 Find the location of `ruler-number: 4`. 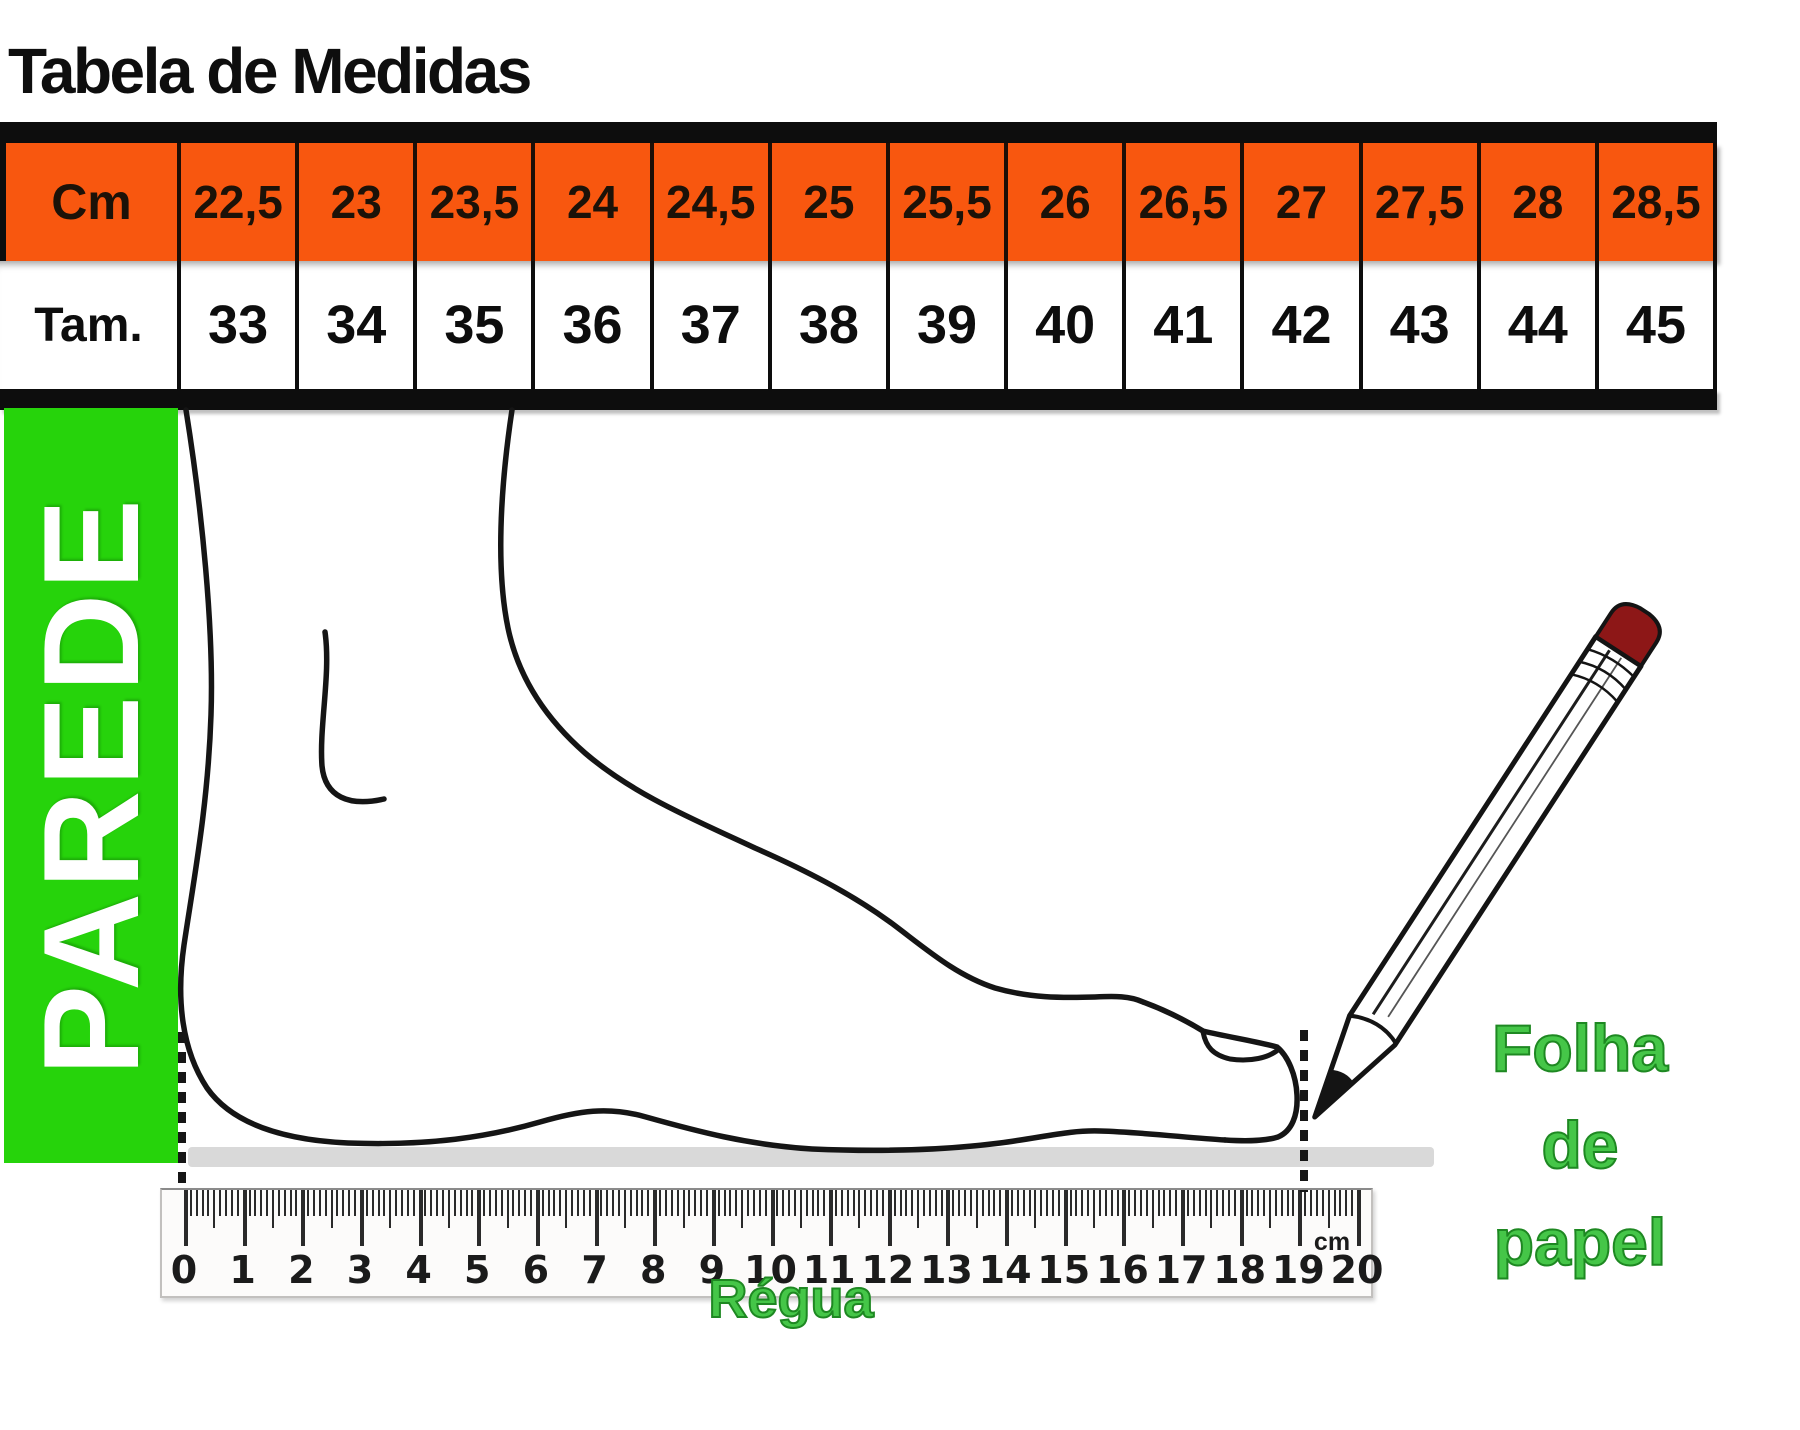

ruler-number: 4 is located at coordinates (418, 1270).